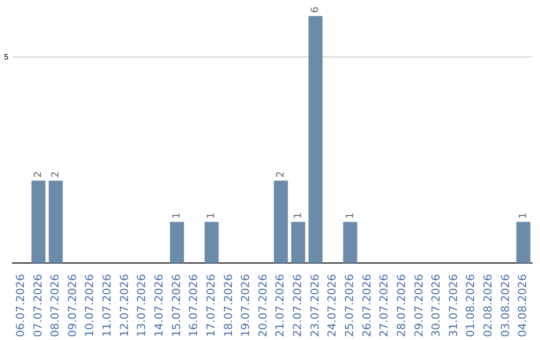 The image size is (540, 340). Describe the element at coordinates (505, 306) in the screenshot. I see `x-tick-label: 03.08.2026` at that location.